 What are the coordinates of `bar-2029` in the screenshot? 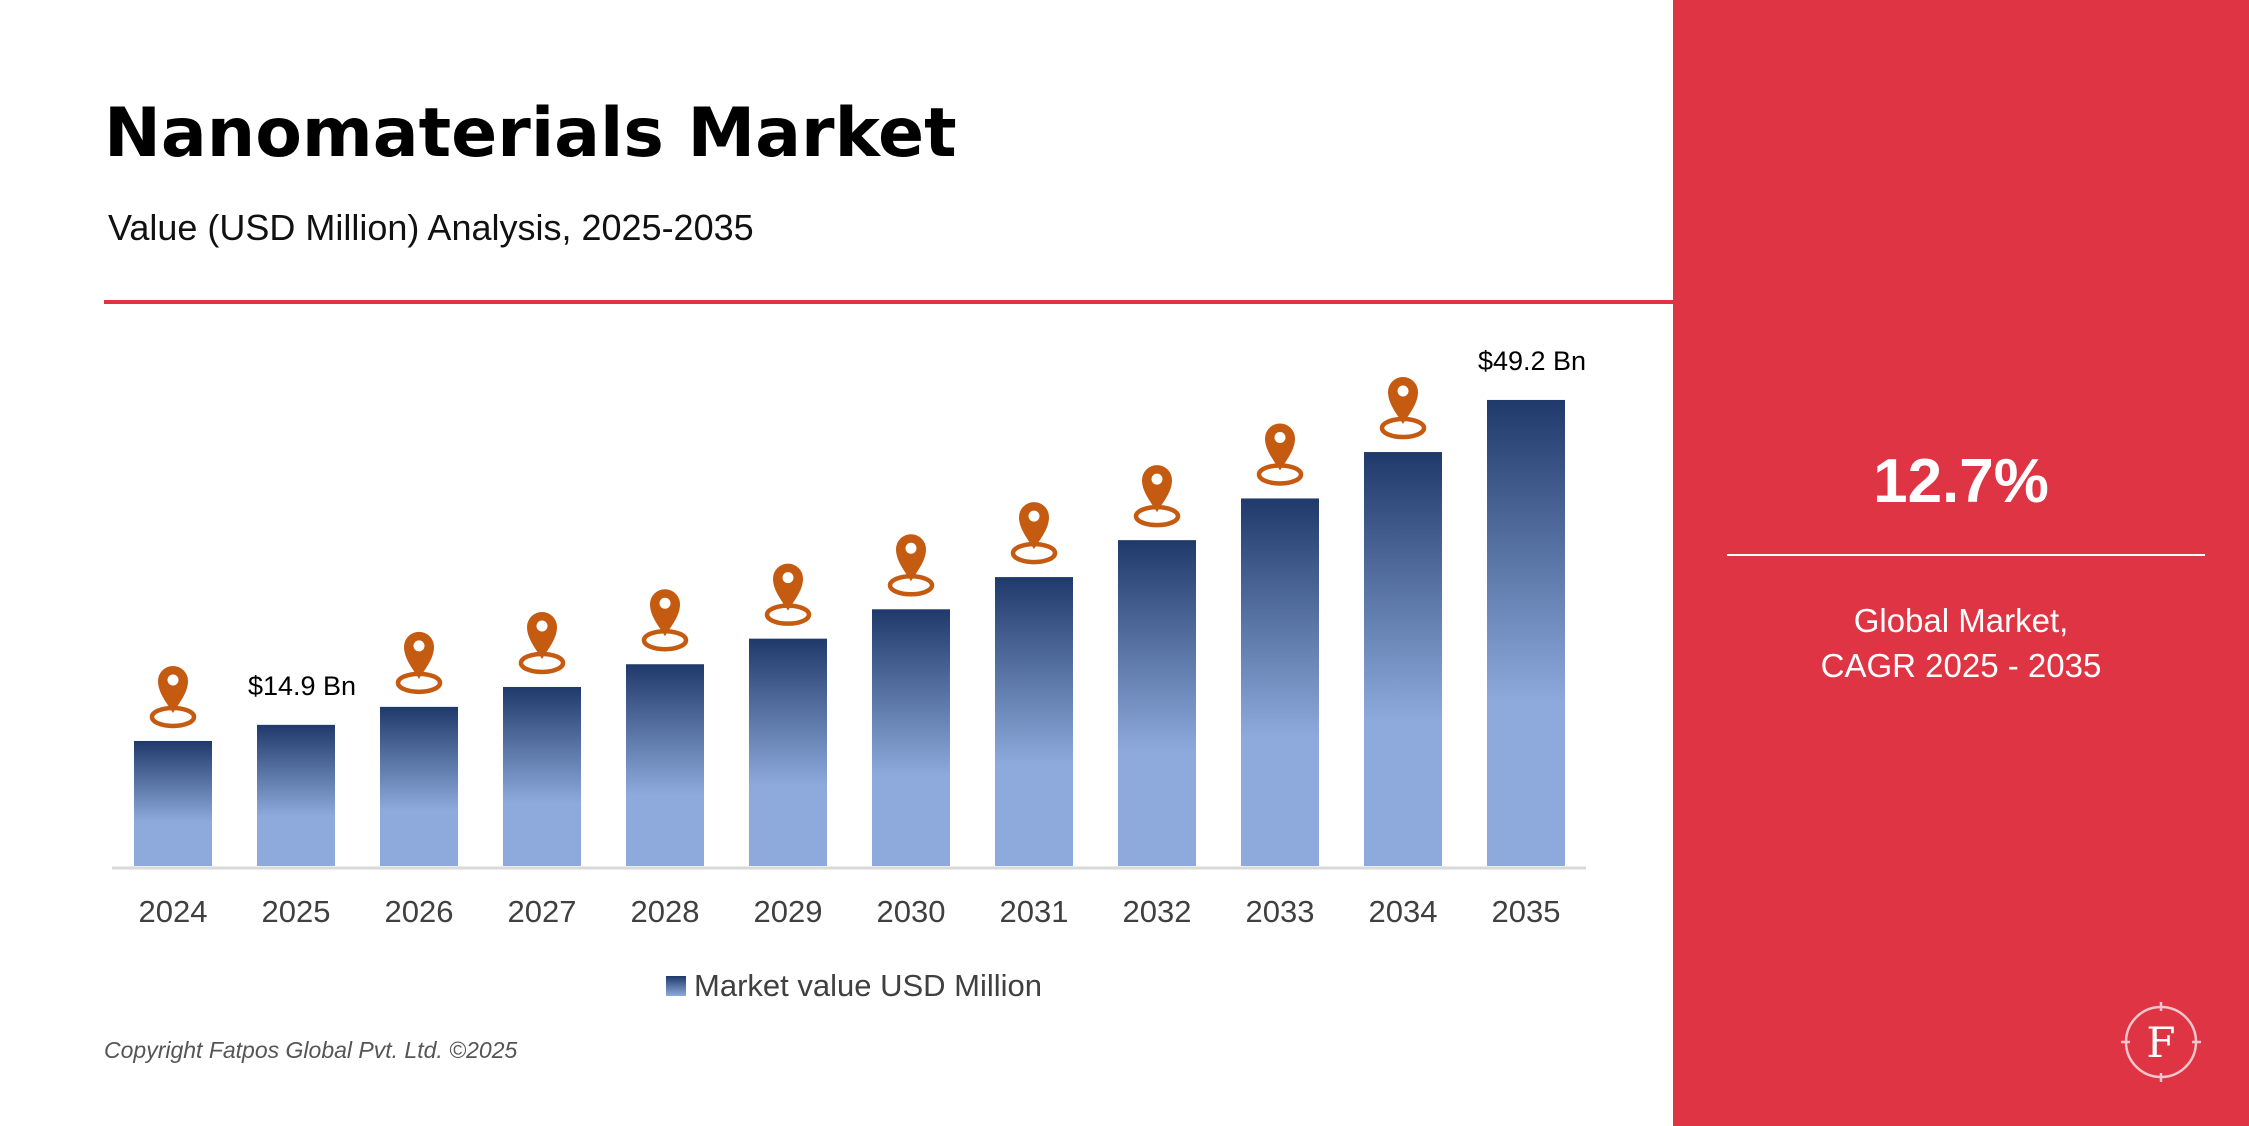 It's located at (788, 752).